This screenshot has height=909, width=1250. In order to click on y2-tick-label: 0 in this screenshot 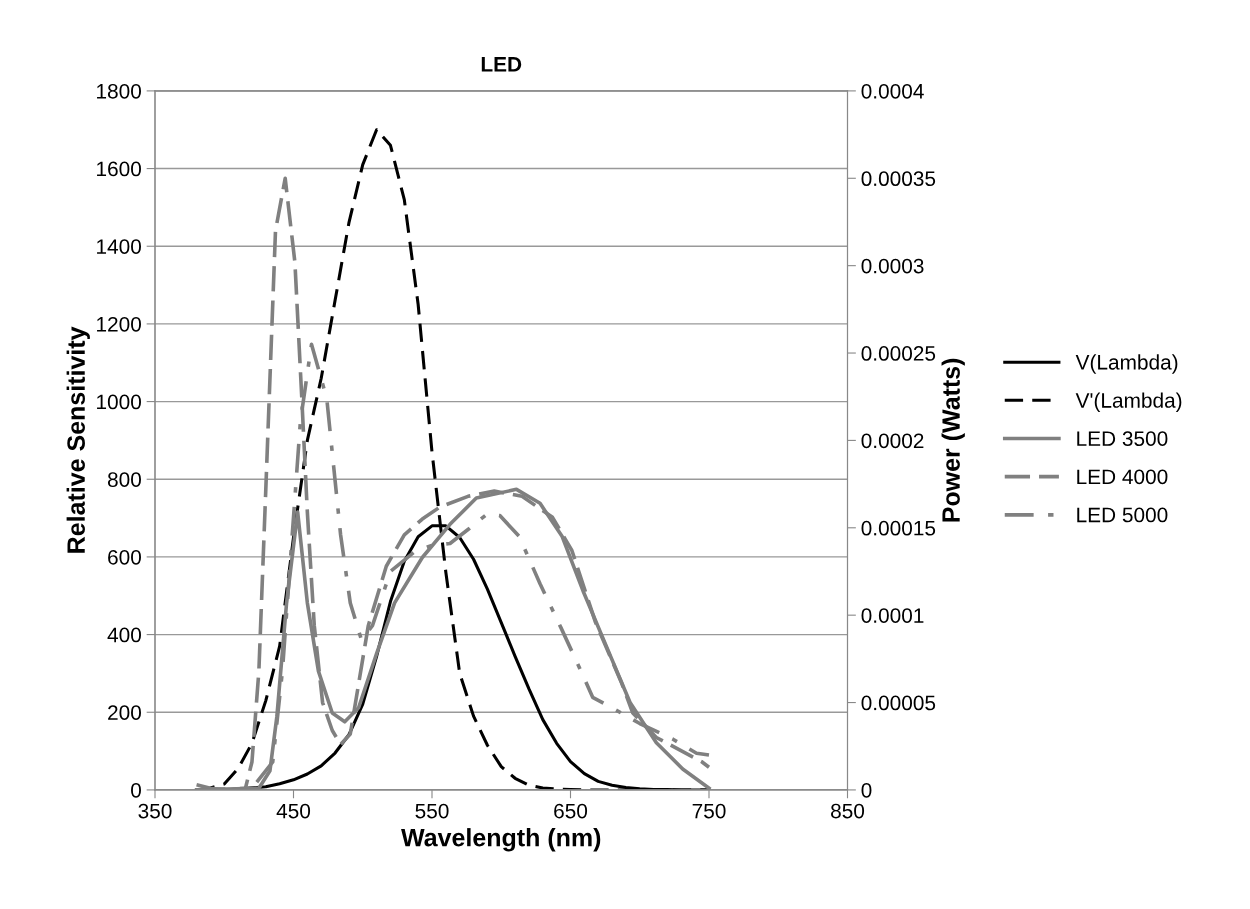, I will do `click(866, 790)`.